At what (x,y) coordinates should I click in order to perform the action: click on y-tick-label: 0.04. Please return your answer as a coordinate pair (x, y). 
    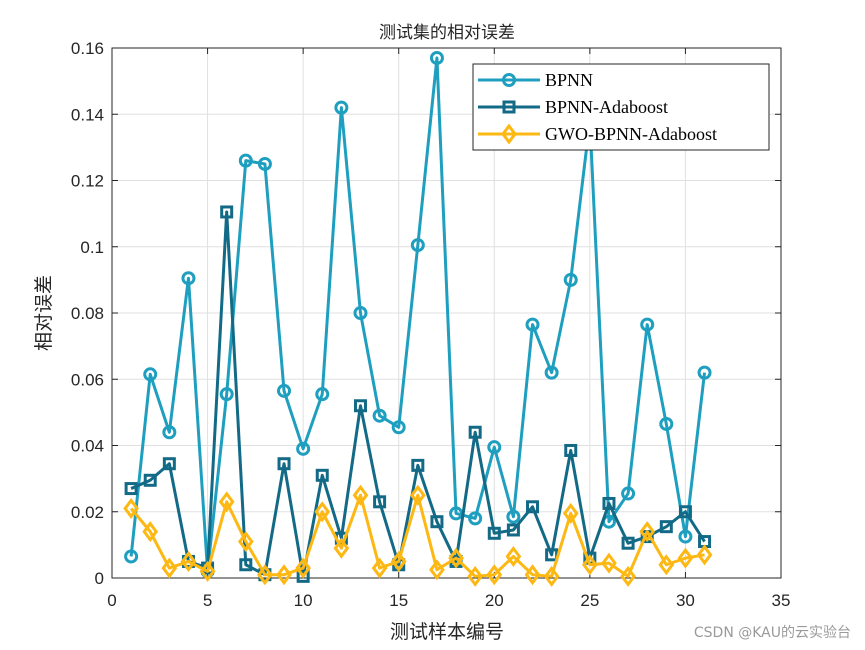
    Looking at the image, I should click on (87, 446).